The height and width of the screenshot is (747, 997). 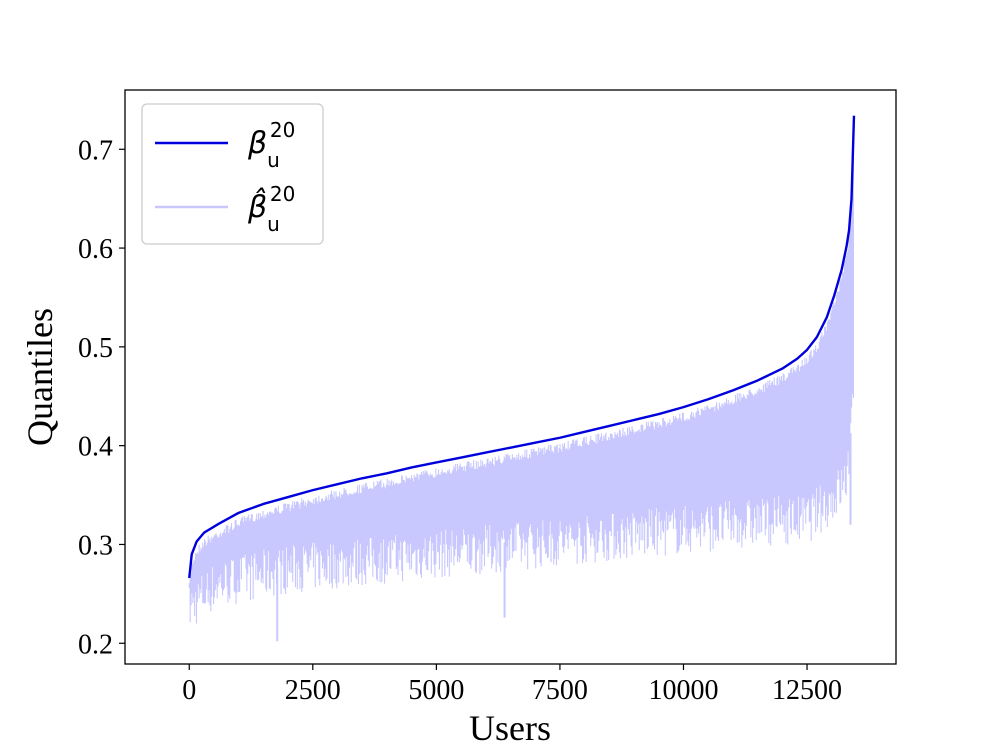 What do you see at coordinates (807, 690) in the screenshot?
I see `x-tick-label-5: 12500` at bounding box center [807, 690].